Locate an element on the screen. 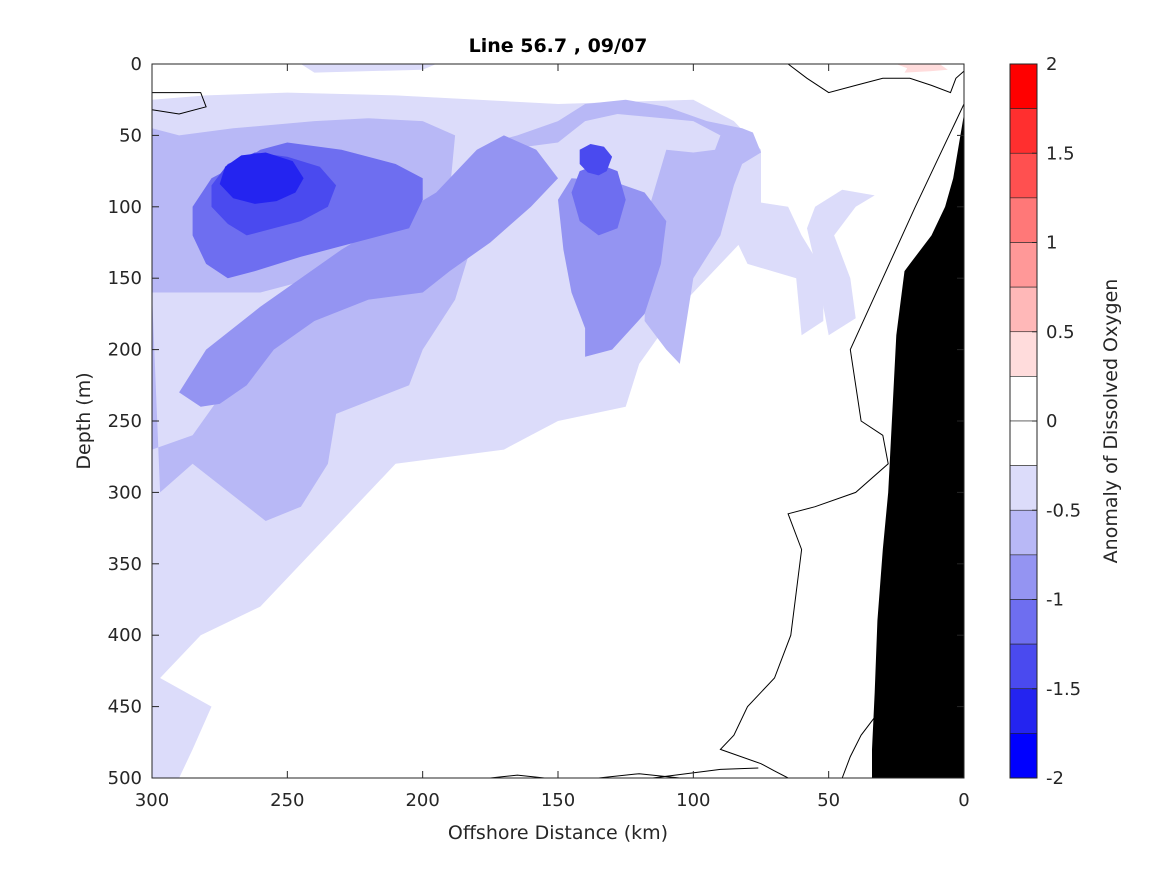  y-tick-label: 50 is located at coordinates (130, 135).